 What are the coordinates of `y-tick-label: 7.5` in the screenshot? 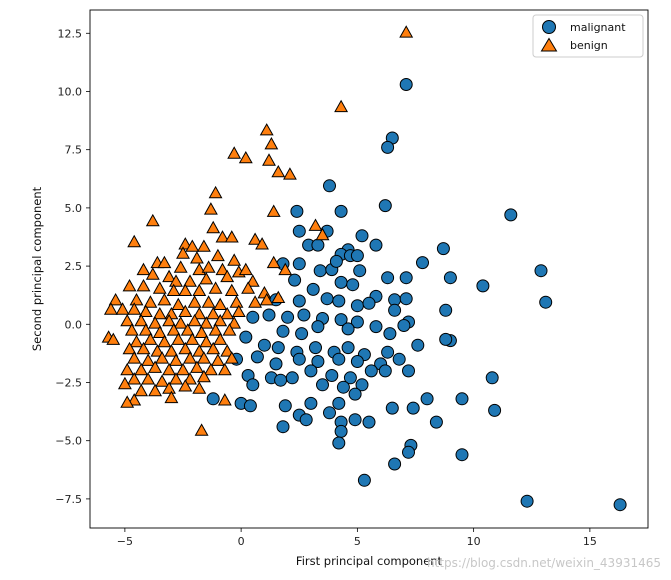 It's located at (74, 150).